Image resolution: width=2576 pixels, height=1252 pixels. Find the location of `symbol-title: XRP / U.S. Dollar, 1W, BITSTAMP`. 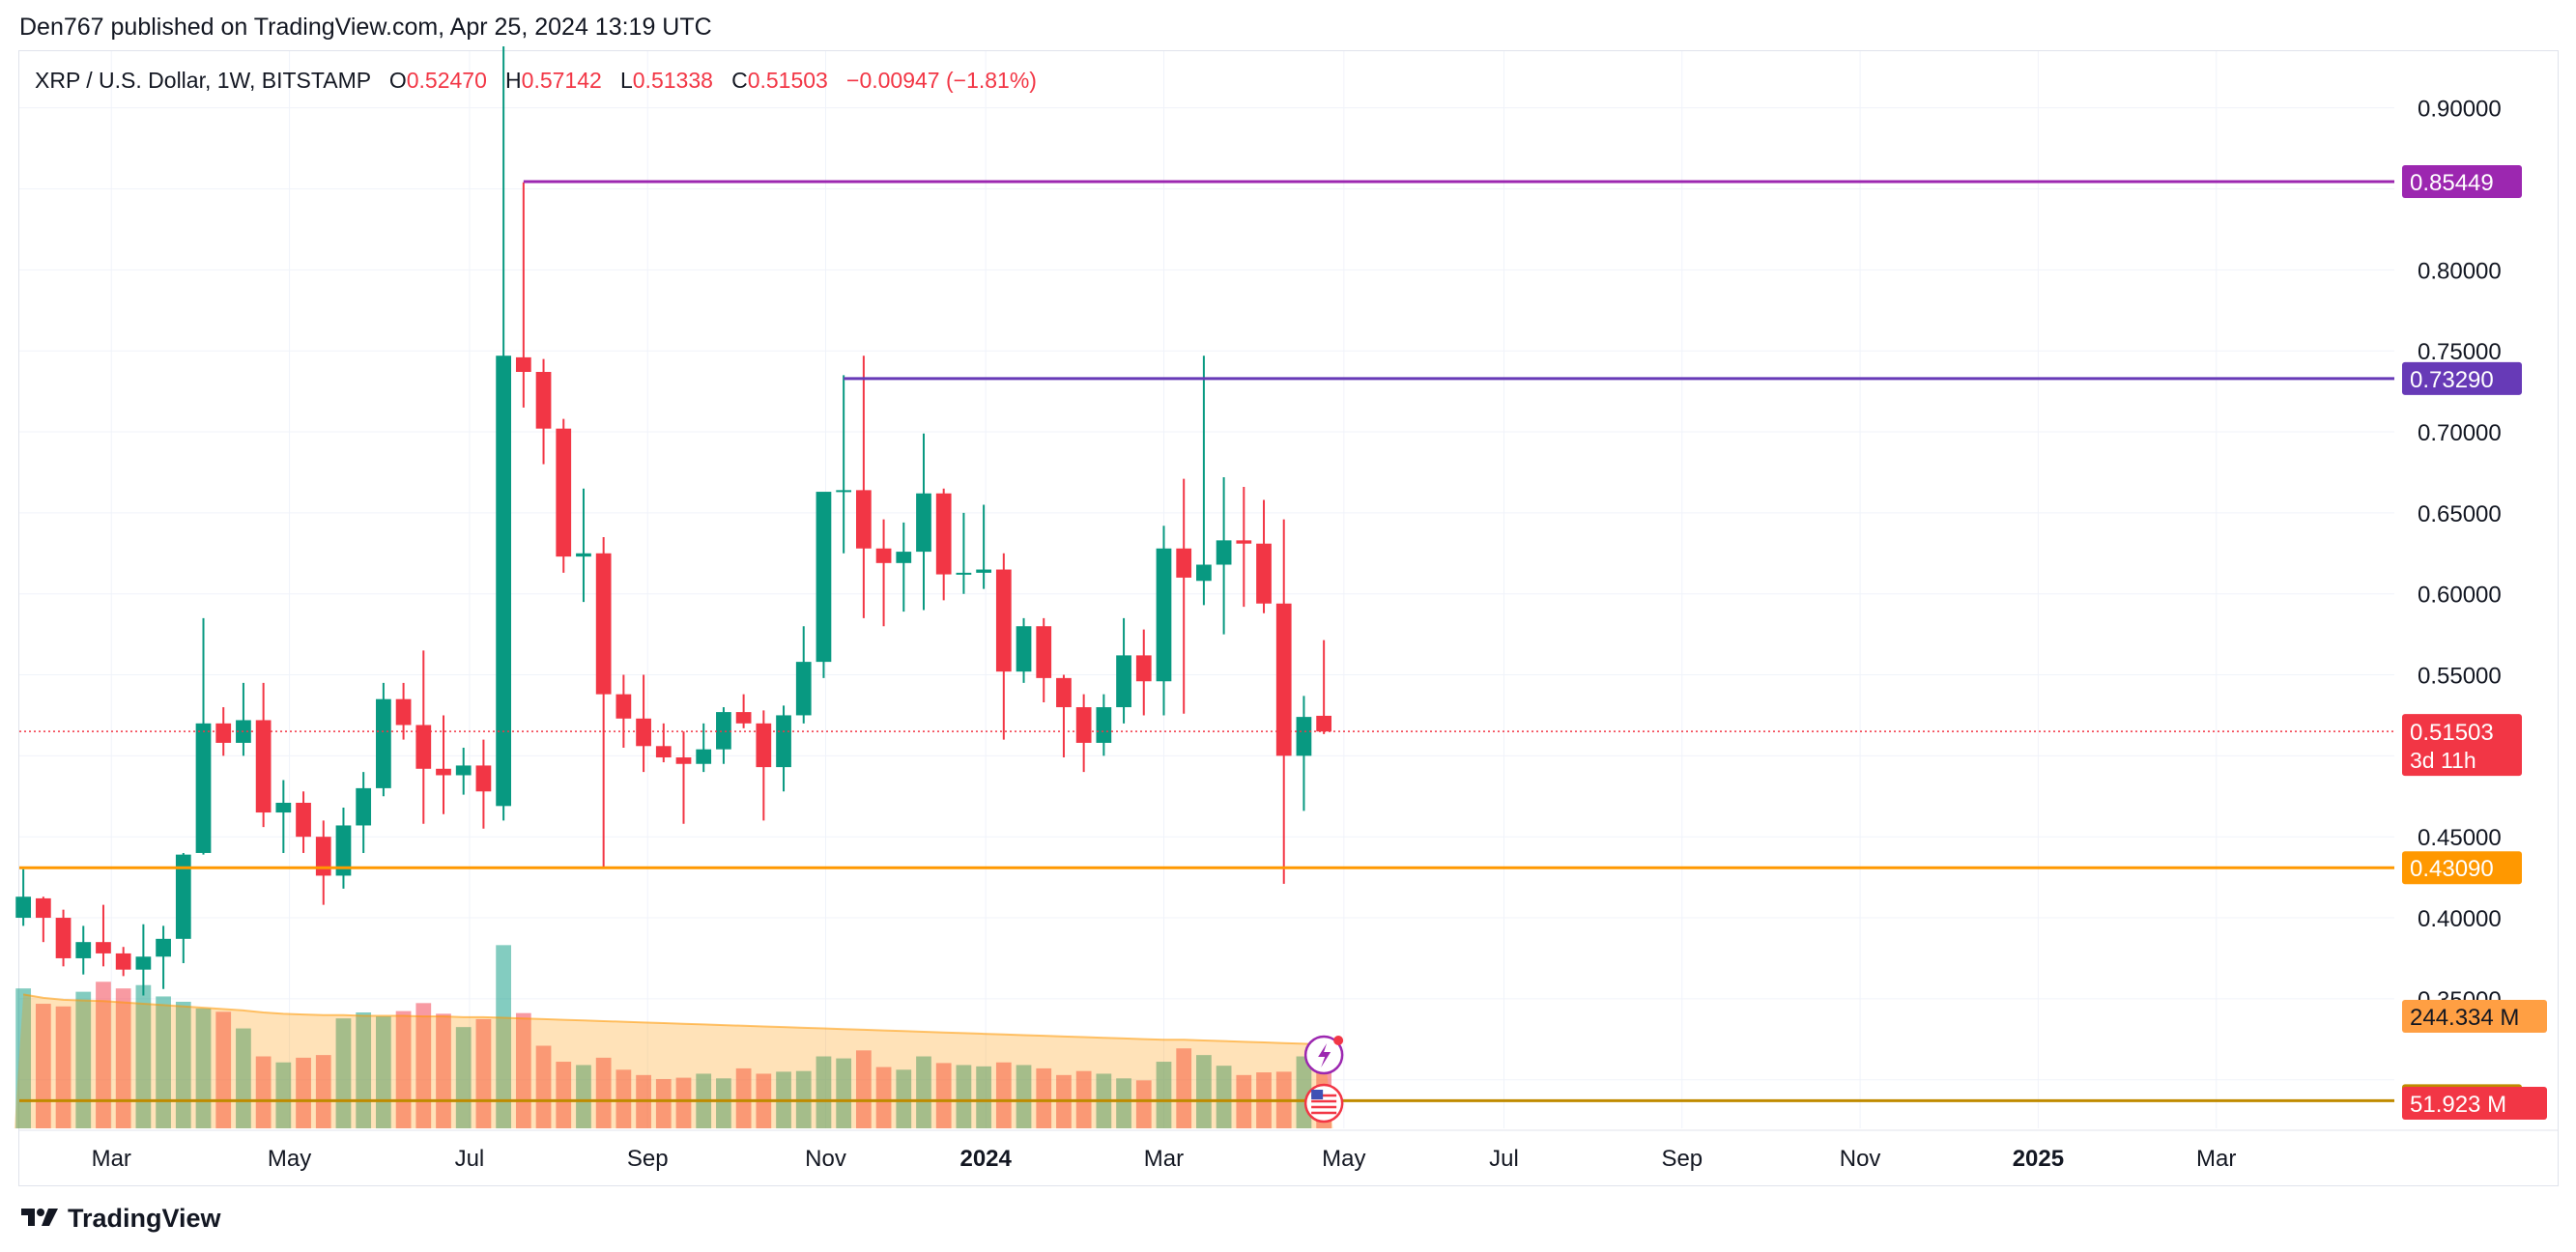

symbol-title: XRP / U.S. Dollar, 1W, BITSTAMP is located at coordinates (203, 80).